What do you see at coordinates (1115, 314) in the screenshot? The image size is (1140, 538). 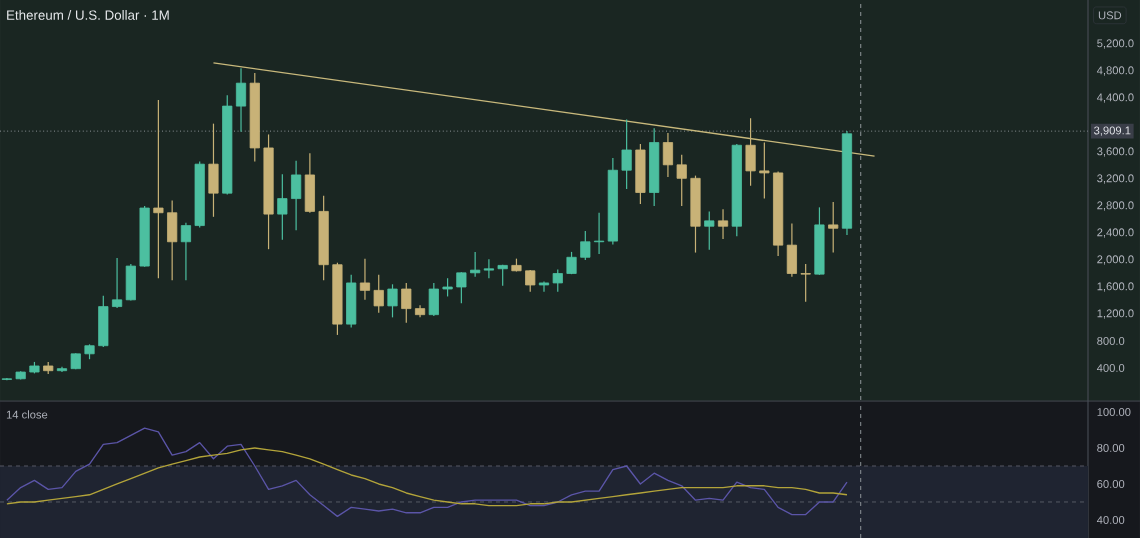 I see `y-tick-label: 1,200.0` at bounding box center [1115, 314].